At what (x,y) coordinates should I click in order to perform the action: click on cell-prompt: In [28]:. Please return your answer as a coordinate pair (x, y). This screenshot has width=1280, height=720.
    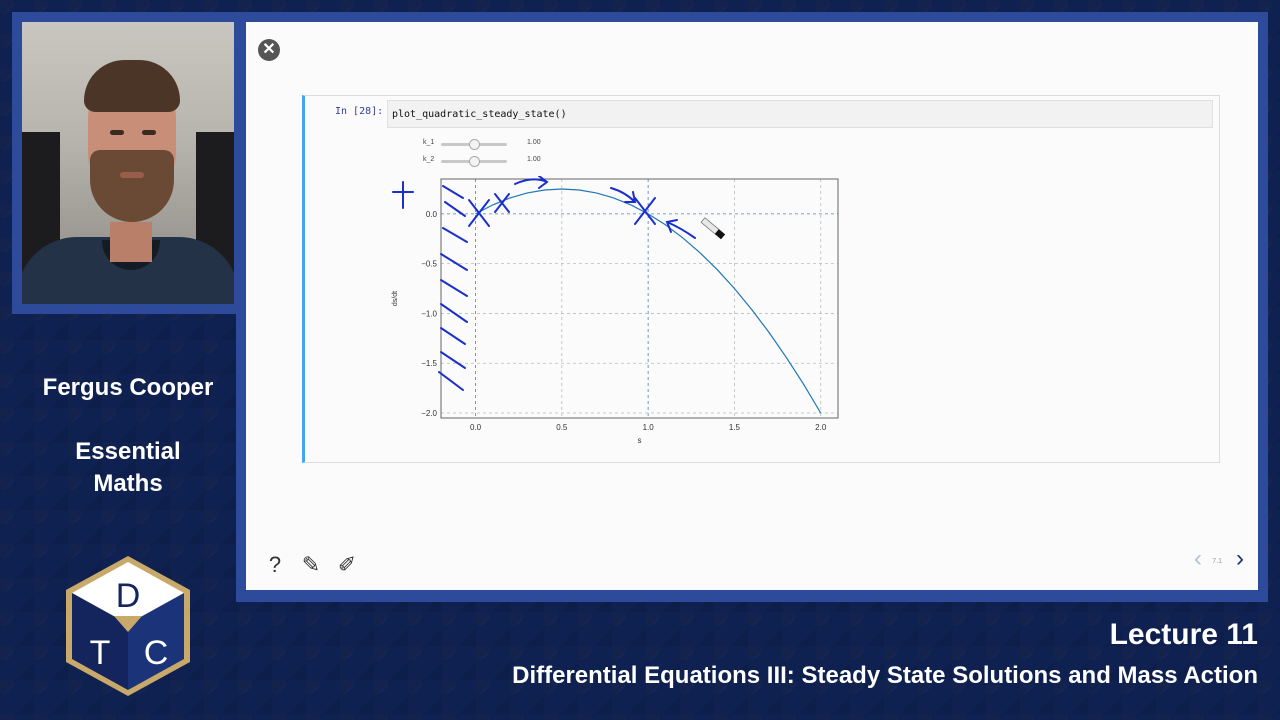
    Looking at the image, I should click on (359, 111).